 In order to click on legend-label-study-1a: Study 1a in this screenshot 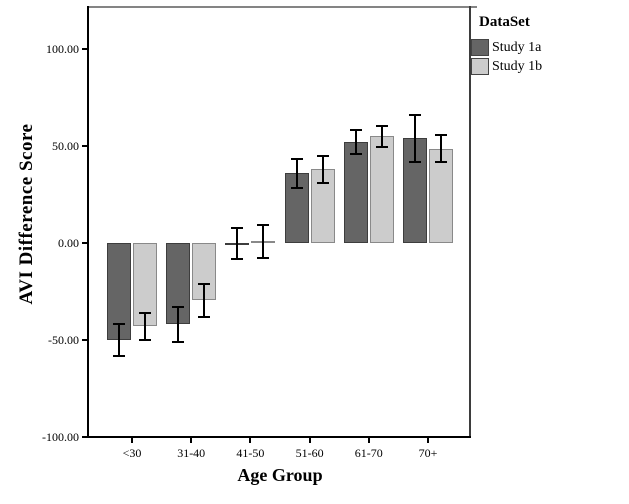, I will do `click(517, 47)`.